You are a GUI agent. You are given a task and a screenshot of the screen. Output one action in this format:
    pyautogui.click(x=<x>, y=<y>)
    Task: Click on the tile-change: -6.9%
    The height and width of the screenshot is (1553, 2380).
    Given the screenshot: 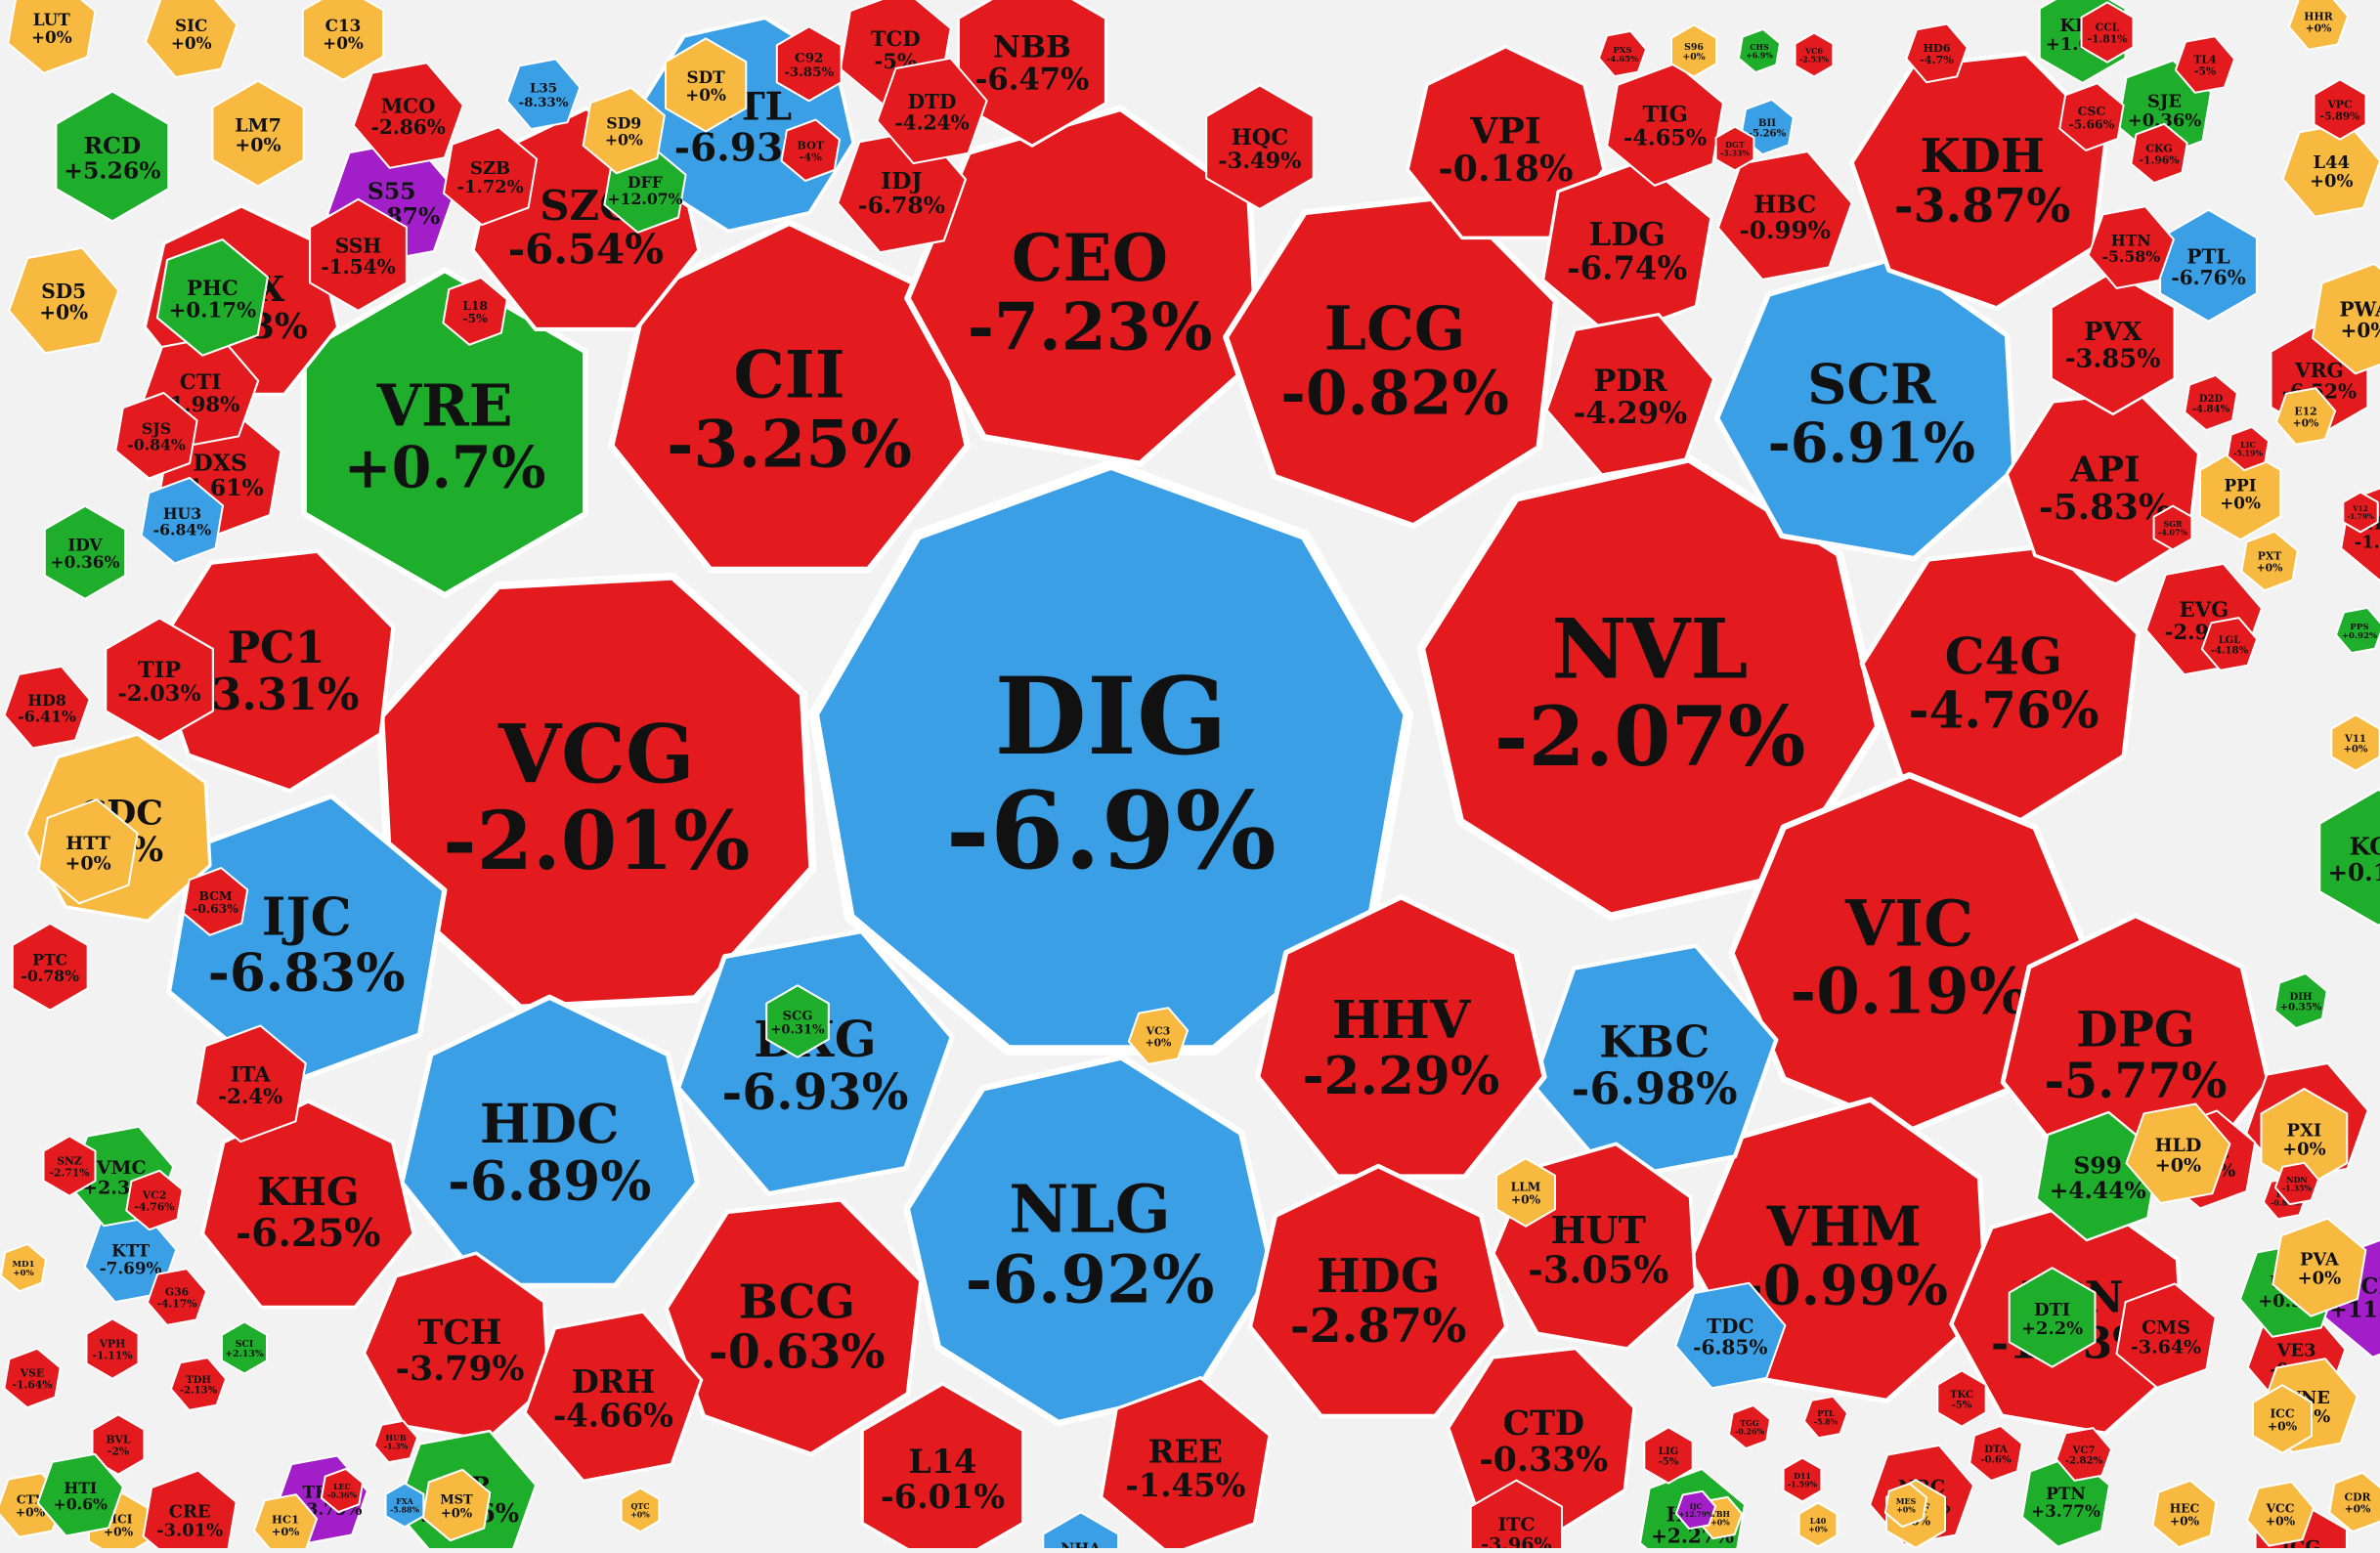 What is the action you would take?
    pyautogui.click(x=1110, y=830)
    